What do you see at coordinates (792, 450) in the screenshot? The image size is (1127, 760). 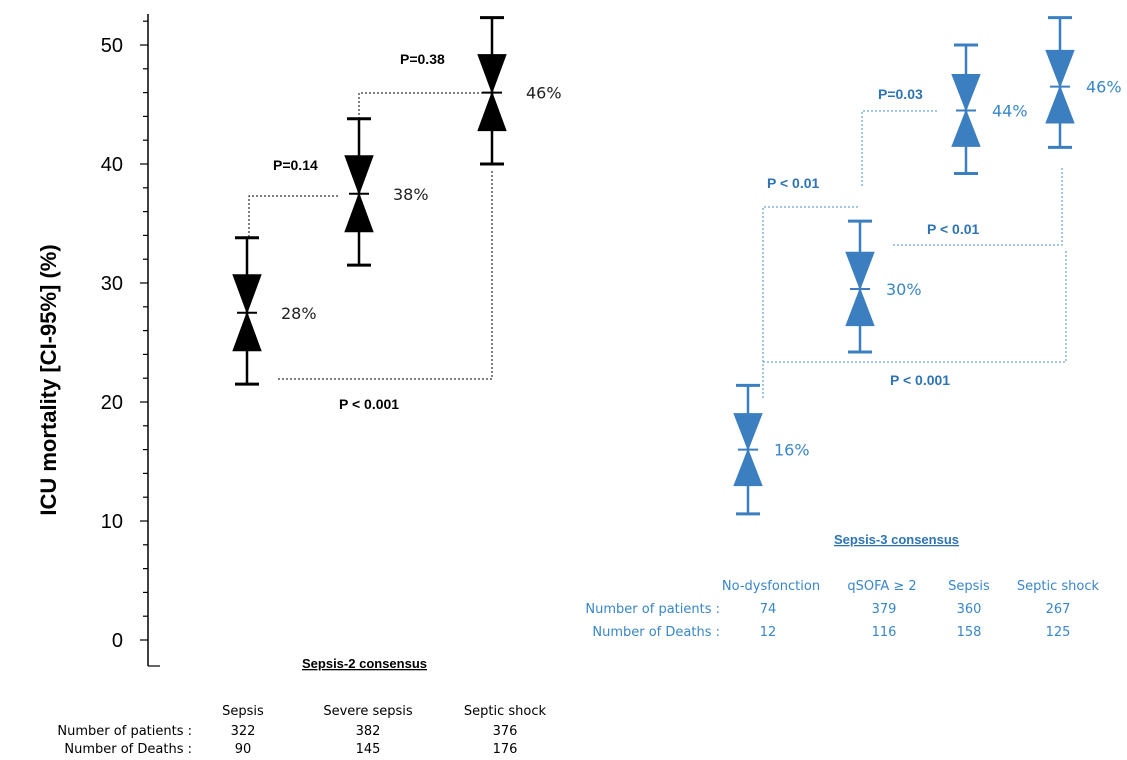 I see `sepsis3-value-label: 16%` at bounding box center [792, 450].